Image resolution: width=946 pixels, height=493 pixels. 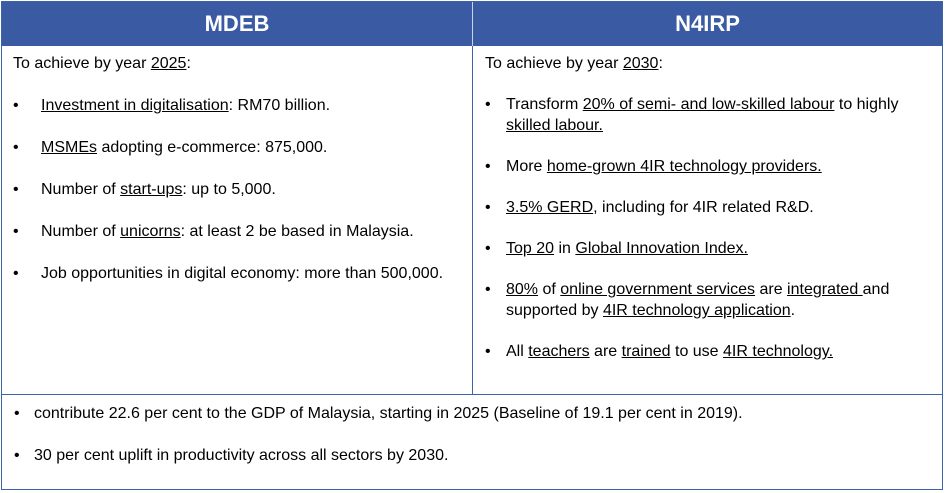 What do you see at coordinates (574, 63) in the screenshot?
I see `n4irp-intro: To achieve by year 2030:` at bounding box center [574, 63].